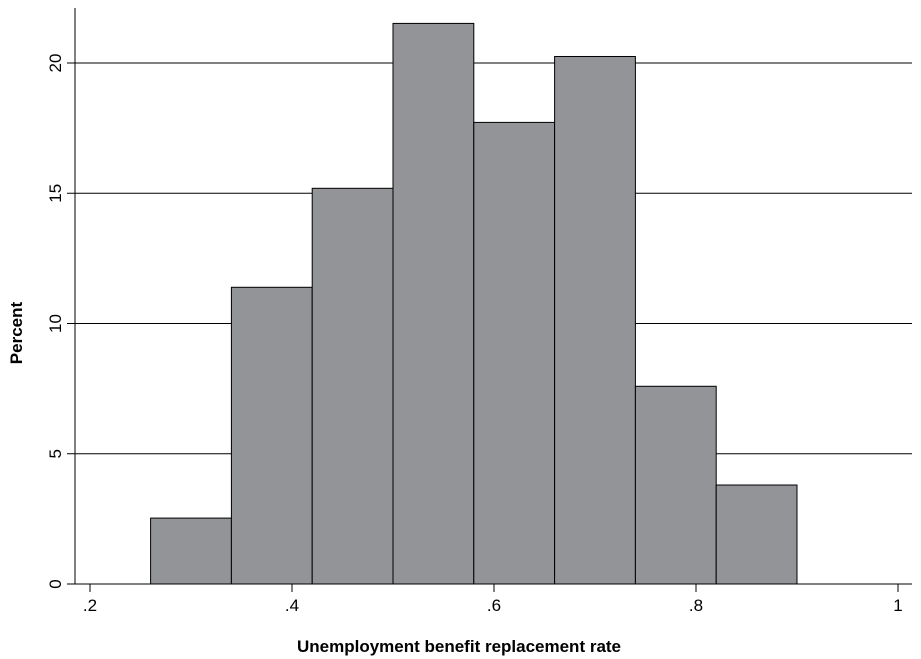  What do you see at coordinates (55, 583) in the screenshot?
I see `y-tick-label: 0` at bounding box center [55, 583].